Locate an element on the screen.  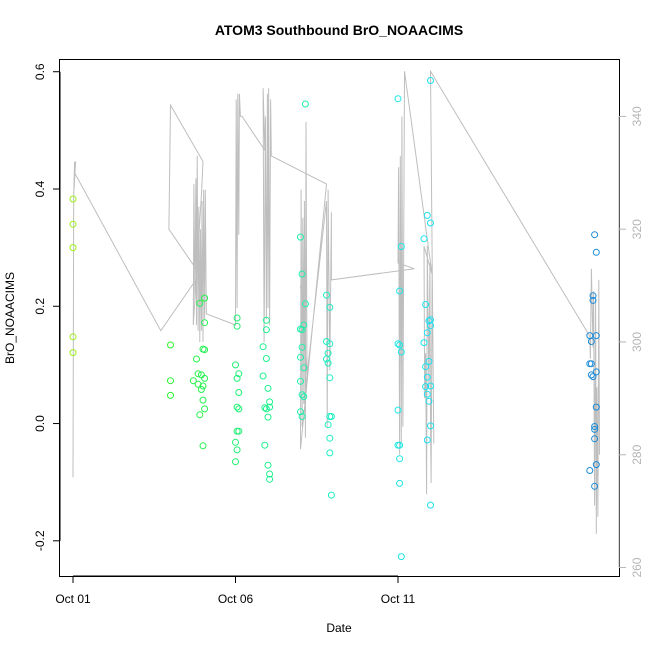
x-tick-label: Oct 01 is located at coordinates (73, 599).